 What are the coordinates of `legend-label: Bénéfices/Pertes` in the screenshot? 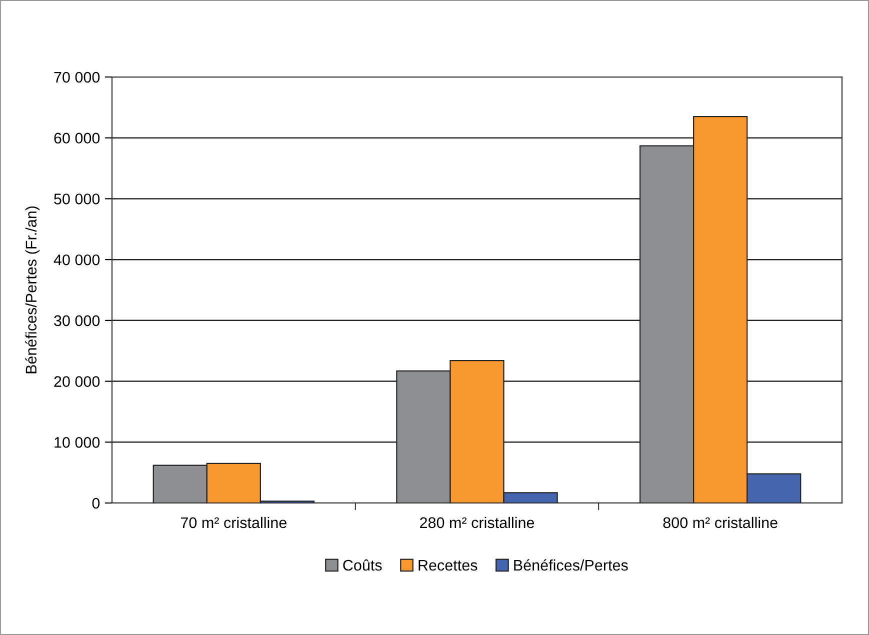 It's located at (571, 565).